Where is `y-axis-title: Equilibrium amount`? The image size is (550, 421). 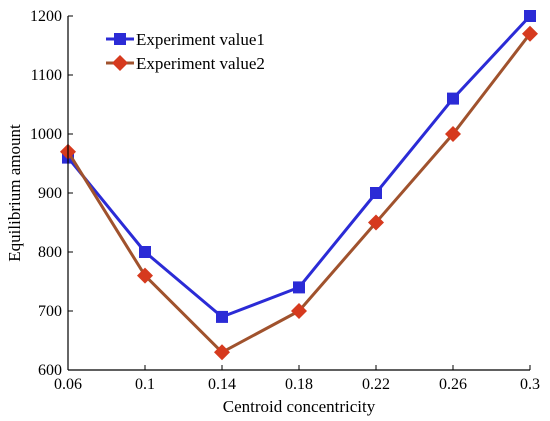
y-axis-title: Equilibrium amount is located at coordinates (14, 193).